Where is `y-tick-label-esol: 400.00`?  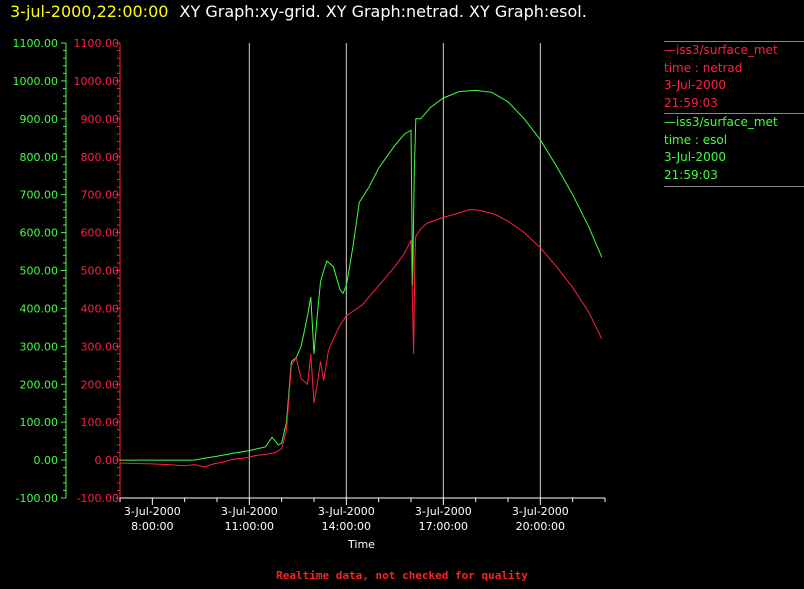 y-tick-label-esol: 400.00 is located at coordinates (39, 308).